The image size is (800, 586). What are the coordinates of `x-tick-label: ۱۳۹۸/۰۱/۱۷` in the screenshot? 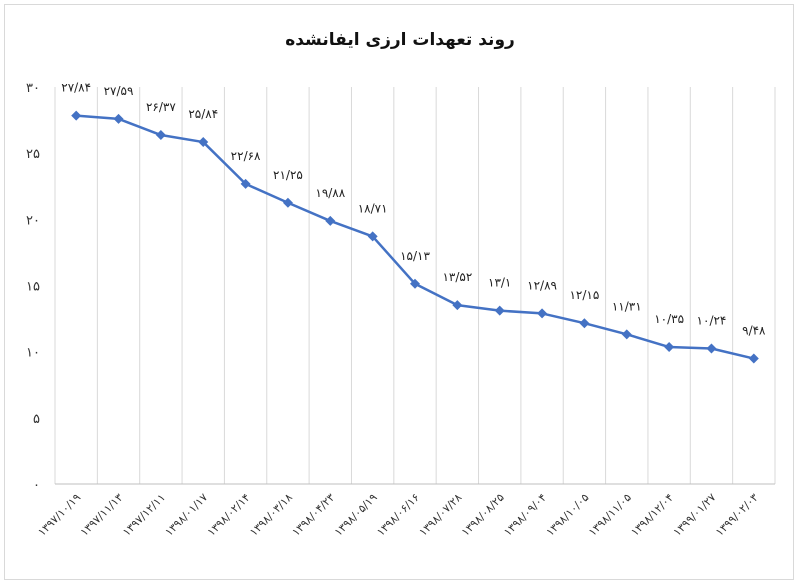 It's located at (186, 515).